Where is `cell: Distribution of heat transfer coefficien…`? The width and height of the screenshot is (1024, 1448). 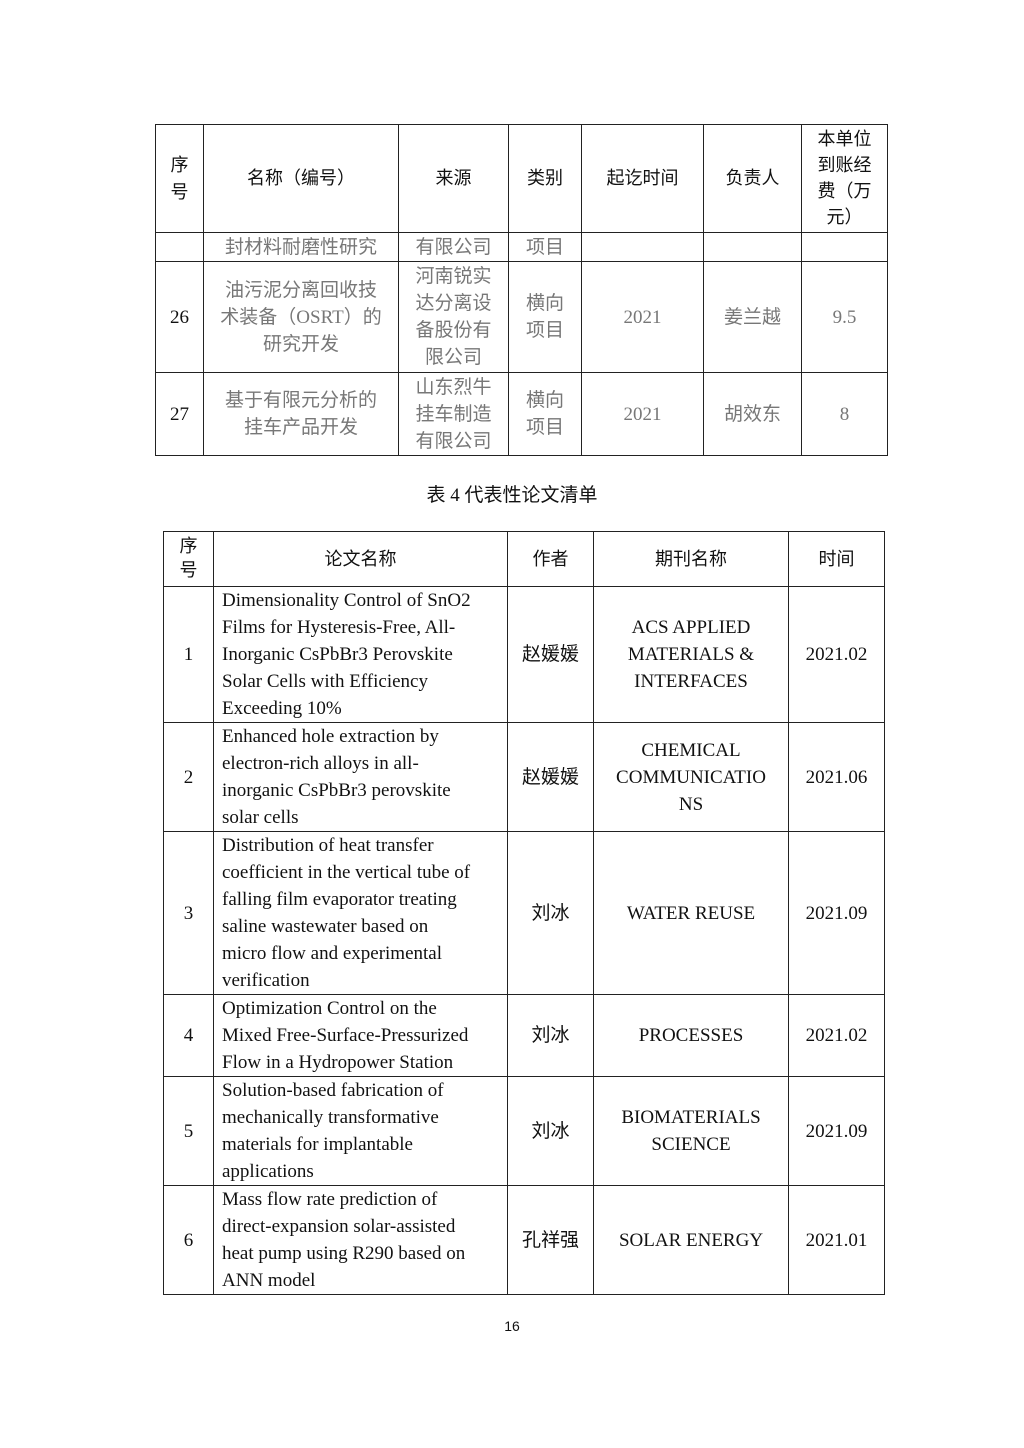
cell: Distribution of heat transfer coefficien… is located at coordinates (360, 913).